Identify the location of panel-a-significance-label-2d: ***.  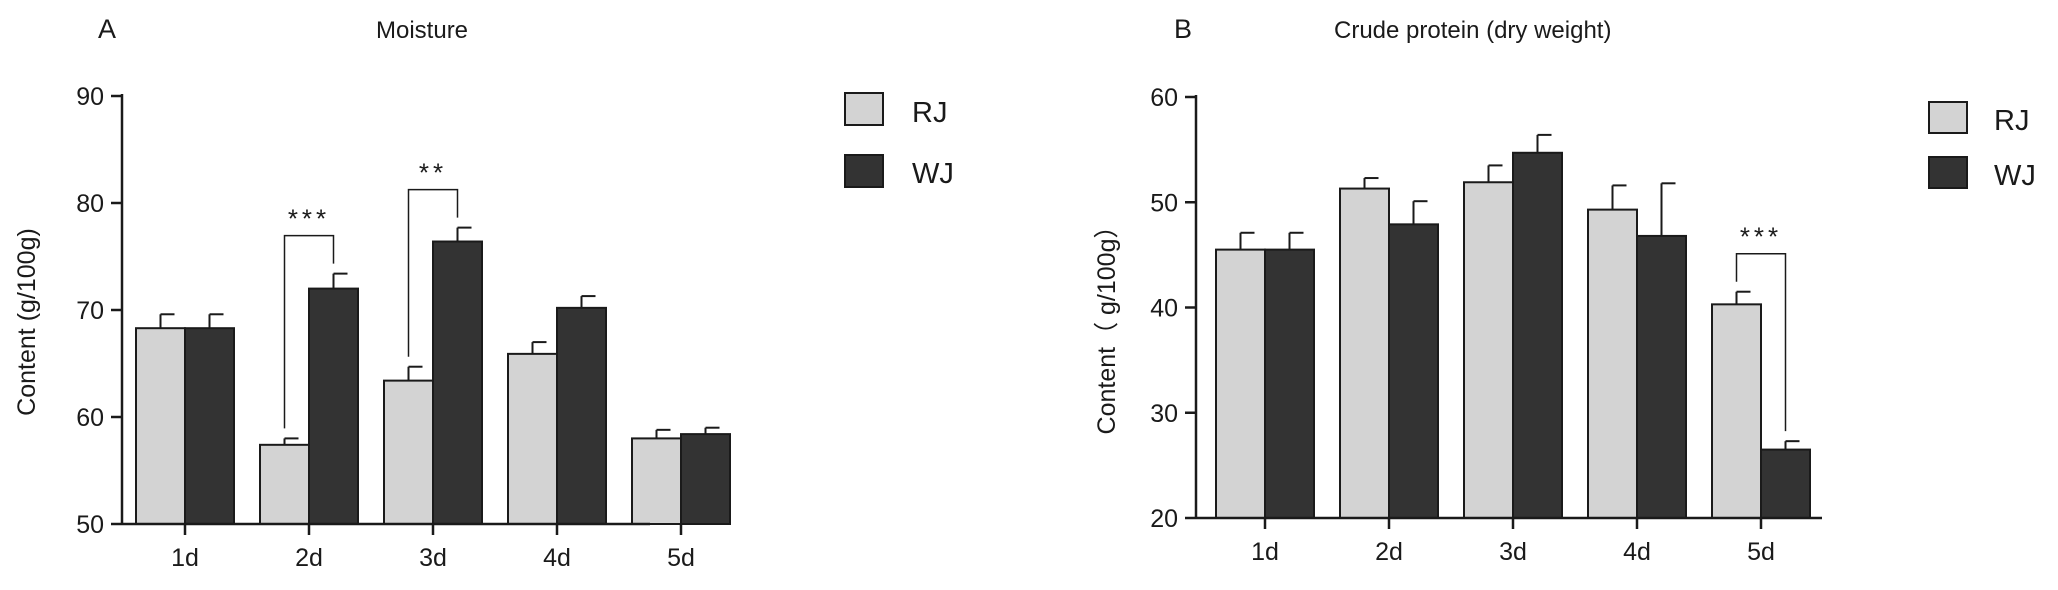
(309, 219).